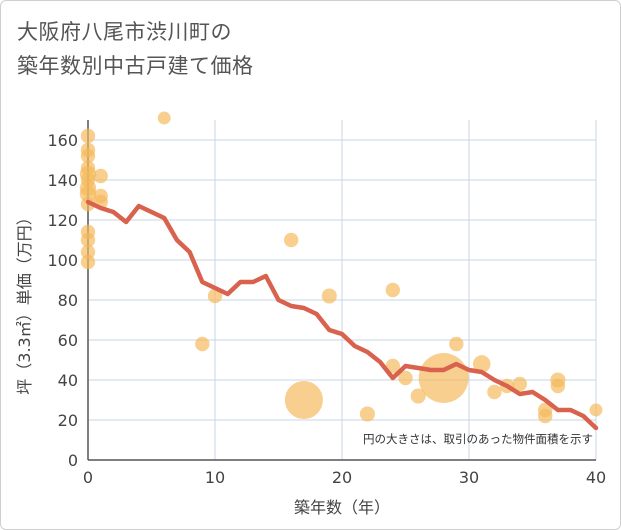  What do you see at coordinates (478, 439) in the screenshot?
I see `size-note: 円の大きさは、取引のあった物件面積を示す` at bounding box center [478, 439].